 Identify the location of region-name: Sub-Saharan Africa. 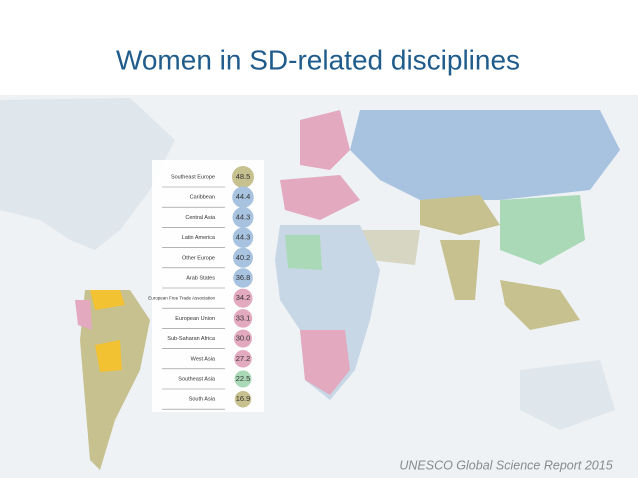
(191, 339).